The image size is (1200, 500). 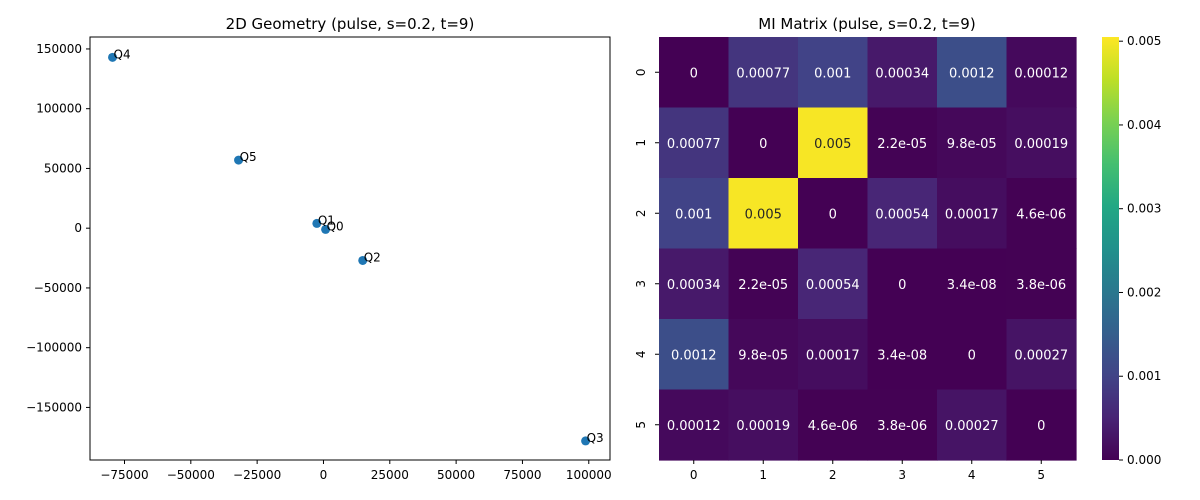 What do you see at coordinates (1041, 475) in the screenshot?
I see `heatmap-x-tick-label: 5` at bounding box center [1041, 475].